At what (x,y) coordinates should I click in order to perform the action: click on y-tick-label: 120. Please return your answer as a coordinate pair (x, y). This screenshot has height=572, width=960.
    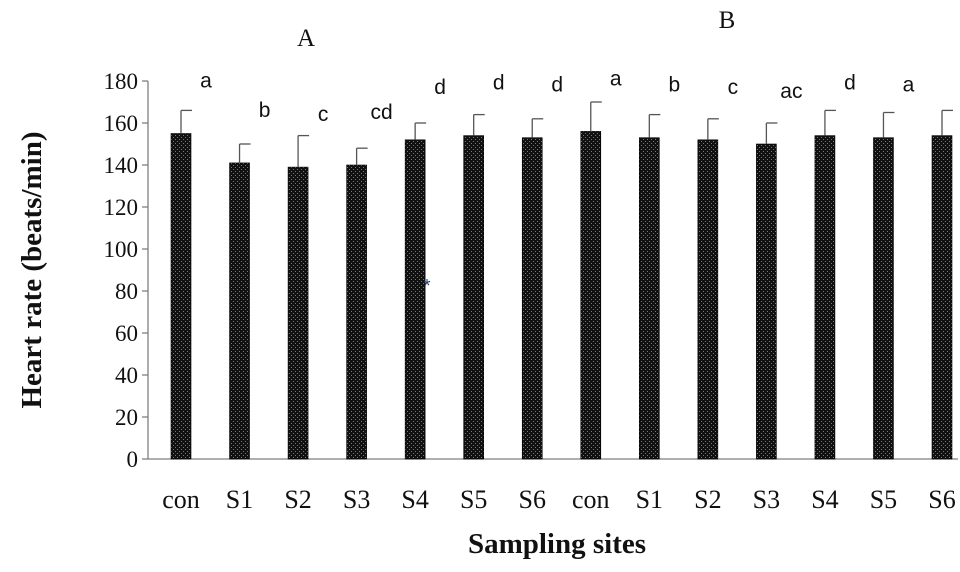
    Looking at the image, I should click on (121, 207).